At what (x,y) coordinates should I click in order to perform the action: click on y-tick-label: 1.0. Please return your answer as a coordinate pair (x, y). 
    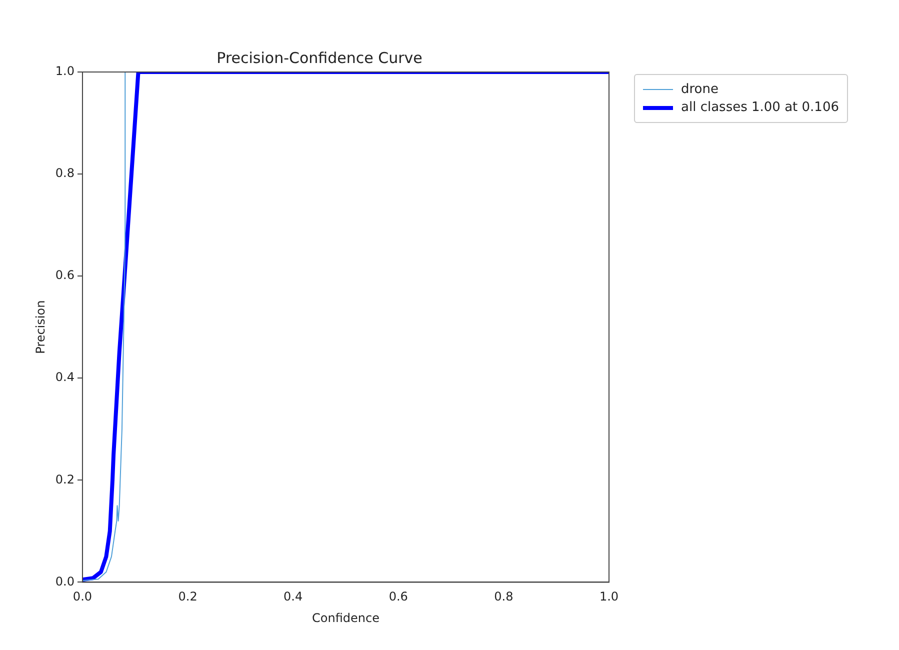
    Looking at the image, I should click on (64, 71).